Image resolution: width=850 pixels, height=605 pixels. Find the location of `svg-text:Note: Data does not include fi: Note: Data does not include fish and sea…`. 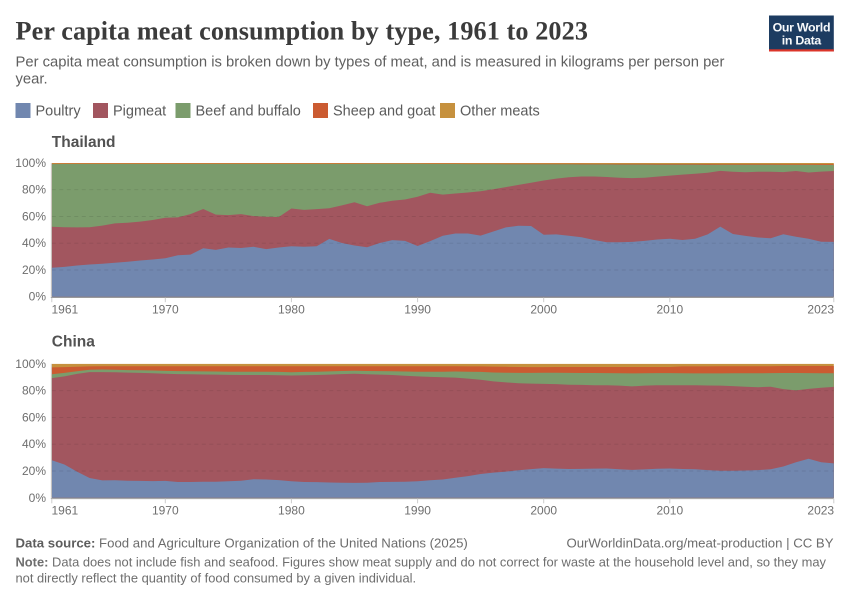

svg-text:Note: Data does not include fi: Note: Data does not include fish and sea… is located at coordinates (421, 562).